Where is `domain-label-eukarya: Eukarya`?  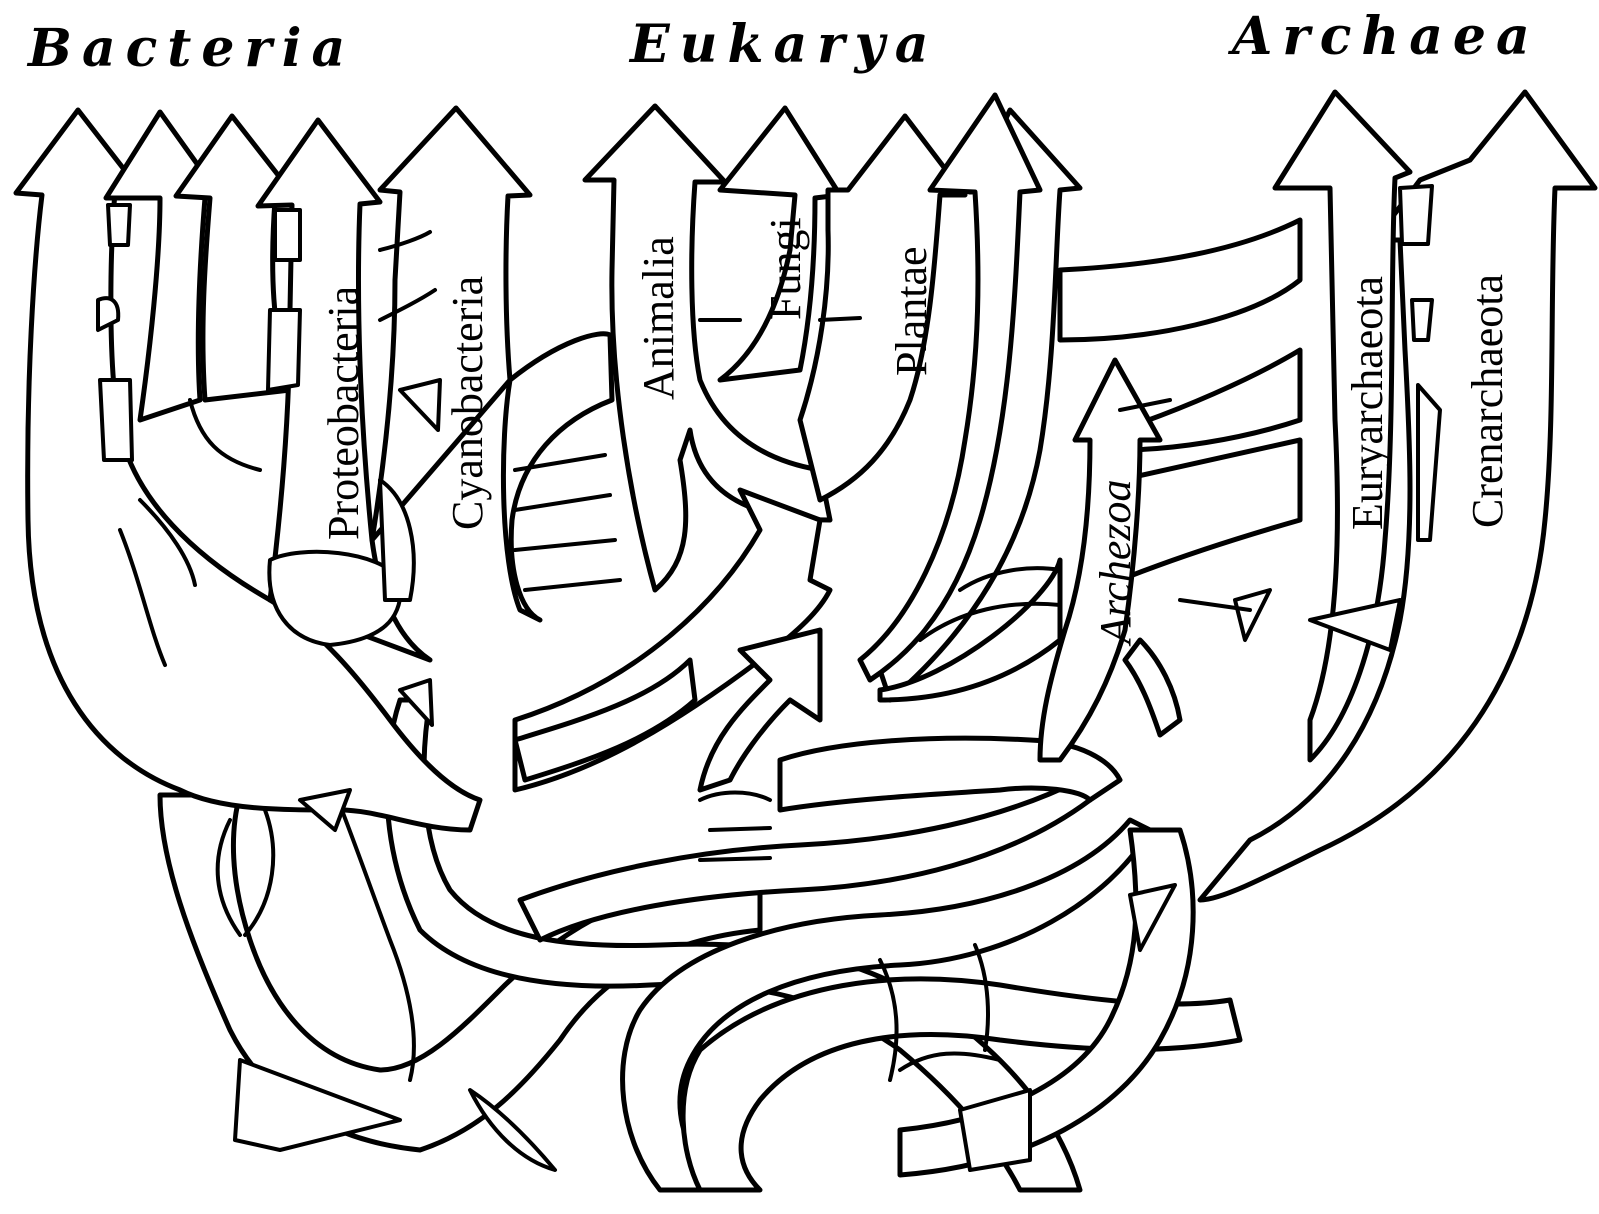
domain-label-eukarya: Eukarya is located at coordinates (783, 44).